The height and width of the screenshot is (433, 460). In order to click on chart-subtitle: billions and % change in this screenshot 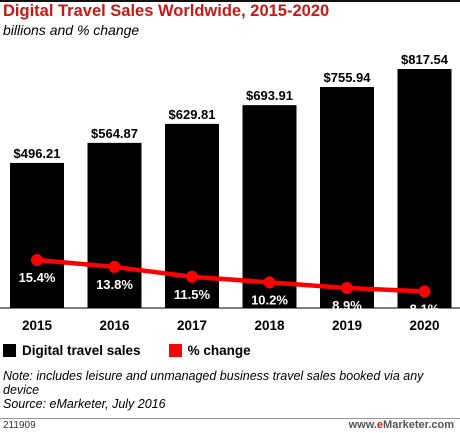, I will do `click(71, 30)`.